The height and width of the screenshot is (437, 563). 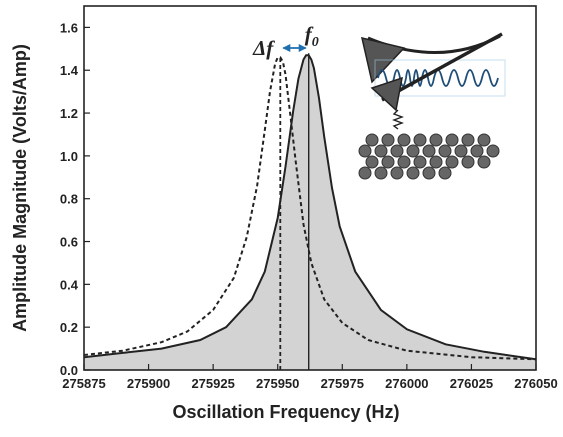 What do you see at coordinates (285, 41) in the screenshot?
I see `annotations: Δf f0` at bounding box center [285, 41].